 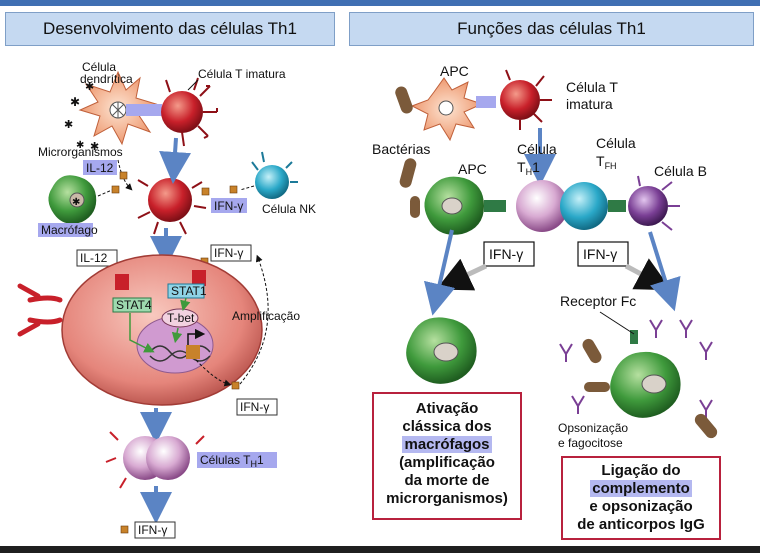 I want to click on label-il12-top: IL-12, so click(x=100, y=168).